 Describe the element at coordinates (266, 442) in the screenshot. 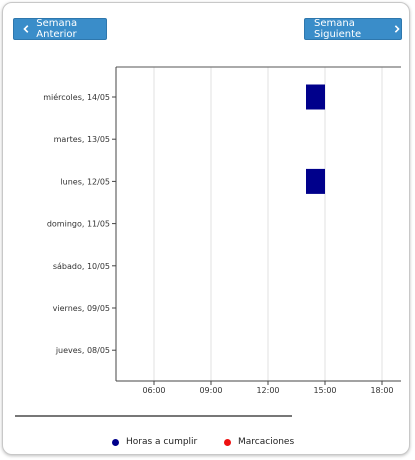

I see `legend-label-marcaciones: Marcaciones` at that location.